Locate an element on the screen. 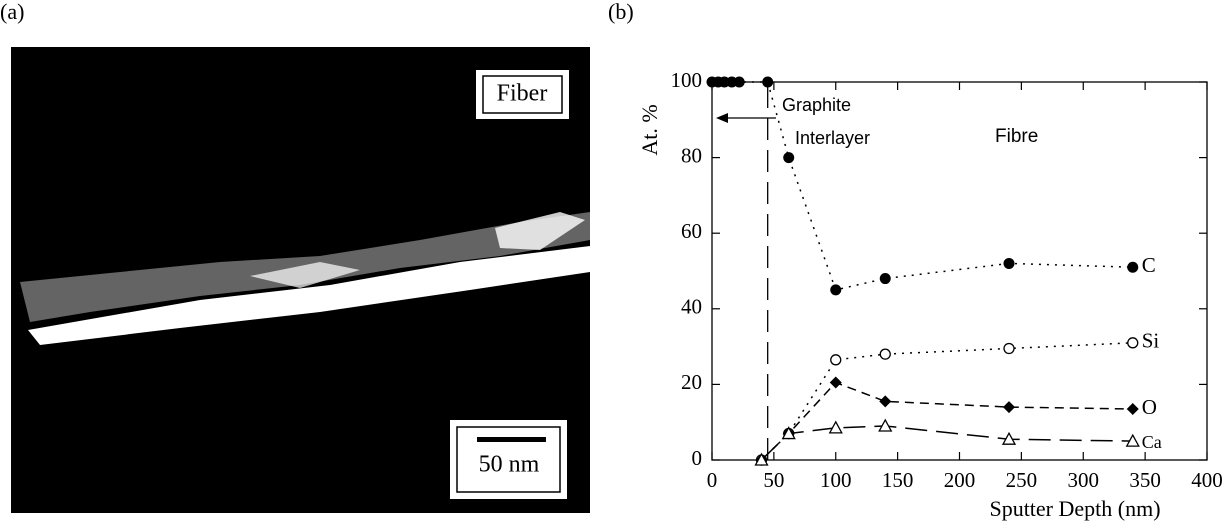 The image size is (1227, 525). panel-label: (a) is located at coordinates (12, 12).